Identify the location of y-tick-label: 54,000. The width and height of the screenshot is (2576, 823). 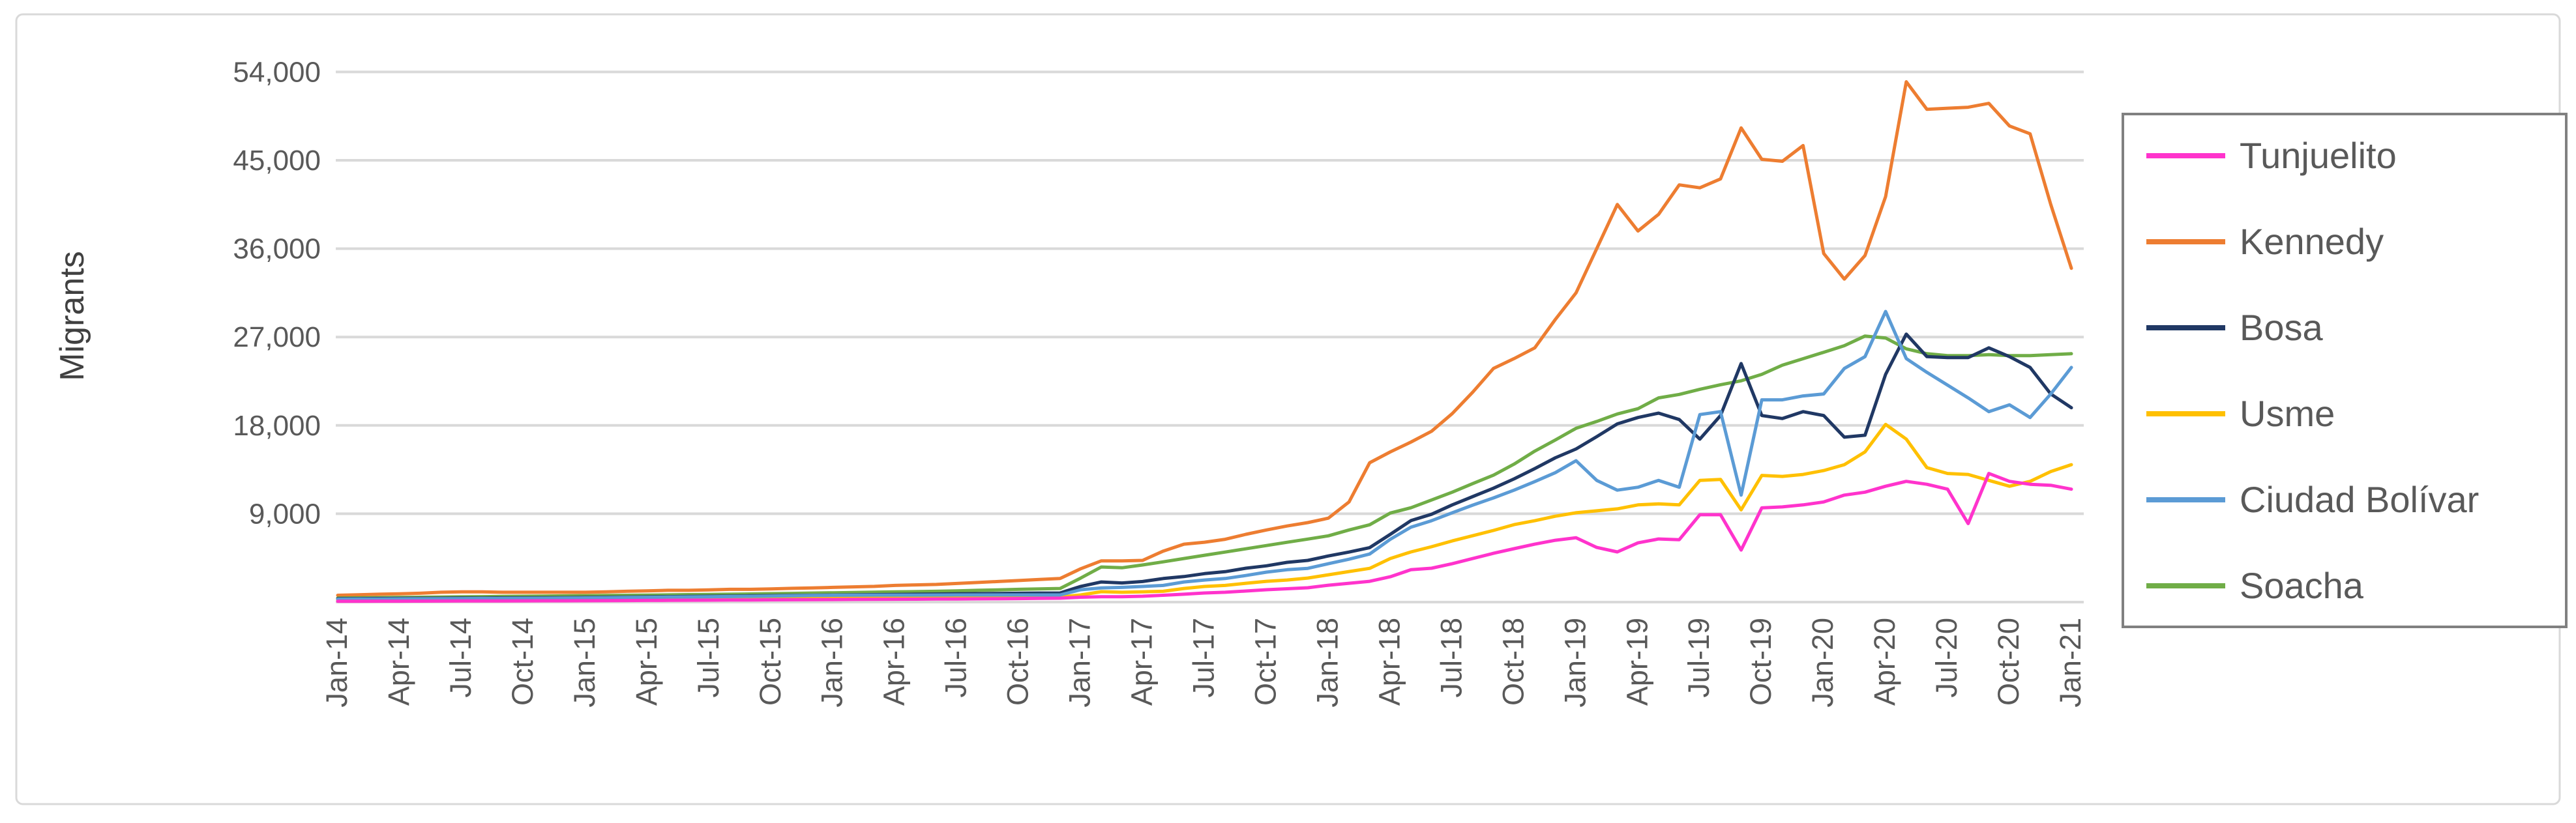
(277, 72).